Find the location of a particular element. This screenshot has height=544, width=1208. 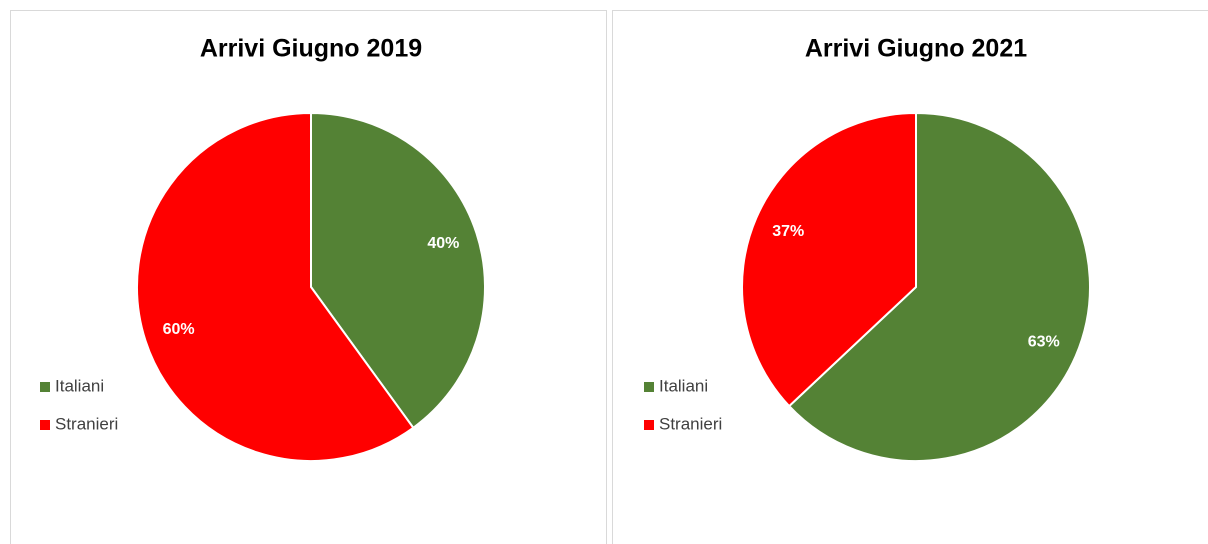

data-label: 40% is located at coordinates (443, 243).